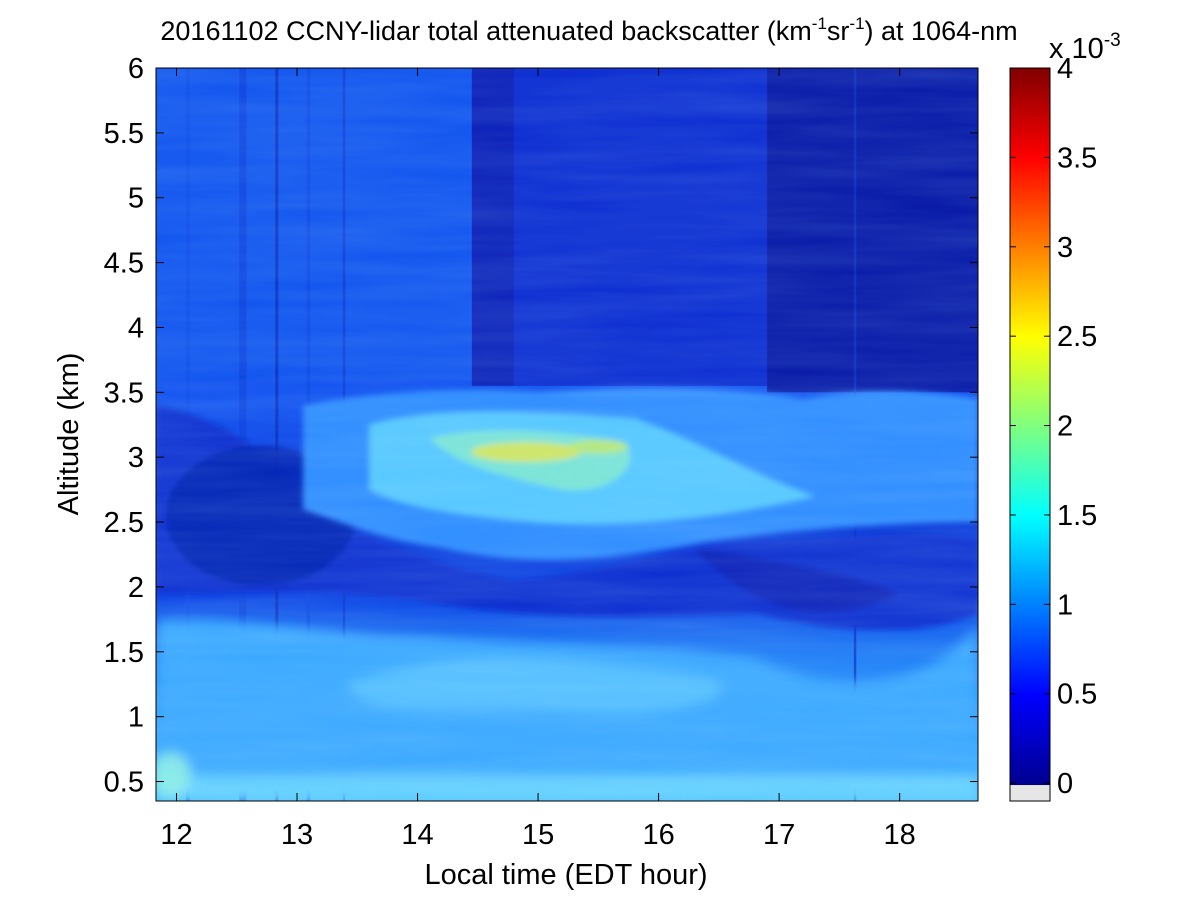 This screenshot has height=900, width=1200. Describe the element at coordinates (1065, 784) in the screenshot. I see `colorbar-tick-label: 0` at that location.